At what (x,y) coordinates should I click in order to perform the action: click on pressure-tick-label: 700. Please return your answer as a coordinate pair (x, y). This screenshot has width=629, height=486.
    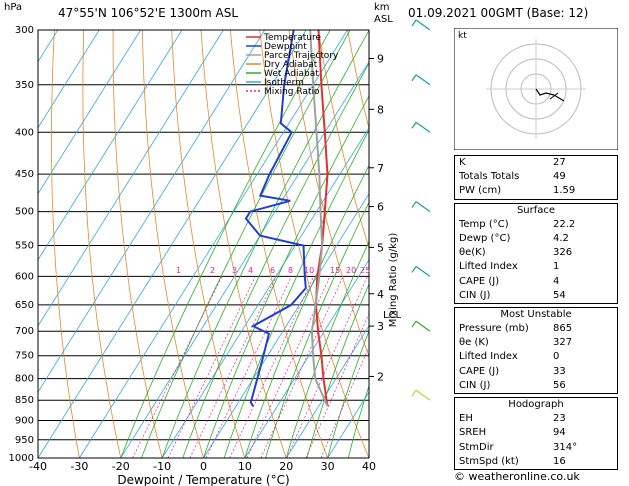
    Looking at the image, I should click on (24, 331).